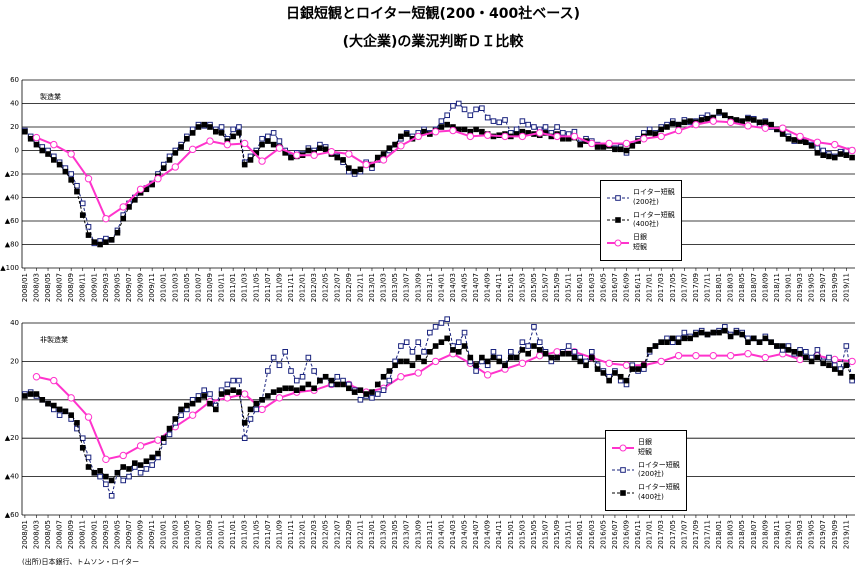  Describe the element at coordinates (641, 243) in the screenshot. I see `legend-entry: 日銀 短観` at that location.